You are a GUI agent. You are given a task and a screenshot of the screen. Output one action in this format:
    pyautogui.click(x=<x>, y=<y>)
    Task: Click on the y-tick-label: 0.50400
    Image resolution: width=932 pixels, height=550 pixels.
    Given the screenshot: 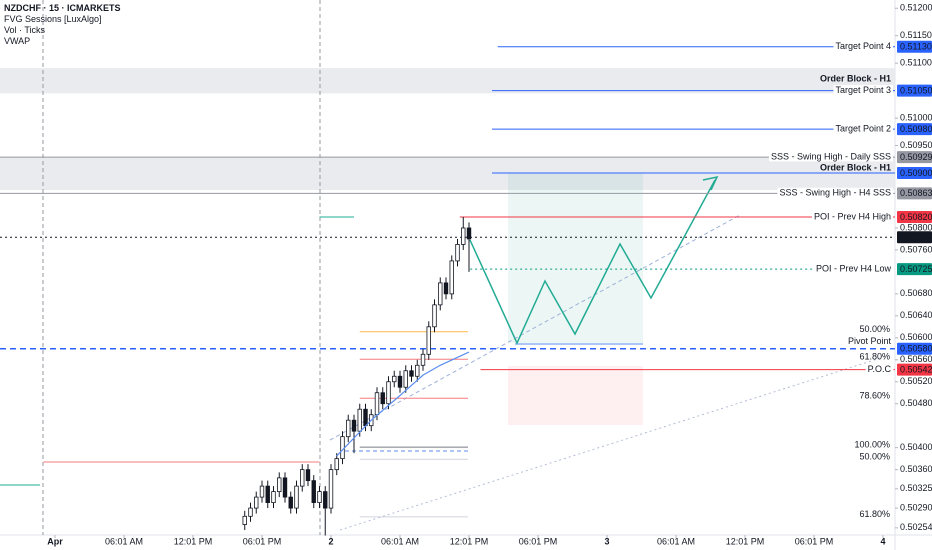 What is the action you would take?
    pyautogui.click(x=916, y=447)
    